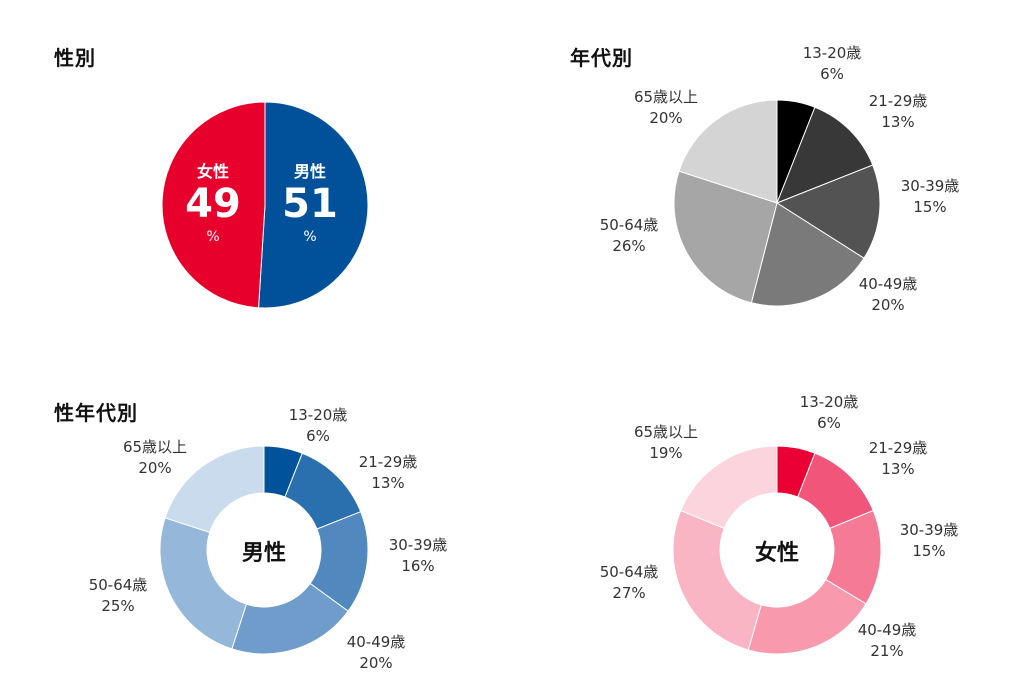 The width and height of the screenshot is (1024, 682). Describe the element at coordinates (213, 171) in the screenshot. I see `female-label: 女性` at that location.